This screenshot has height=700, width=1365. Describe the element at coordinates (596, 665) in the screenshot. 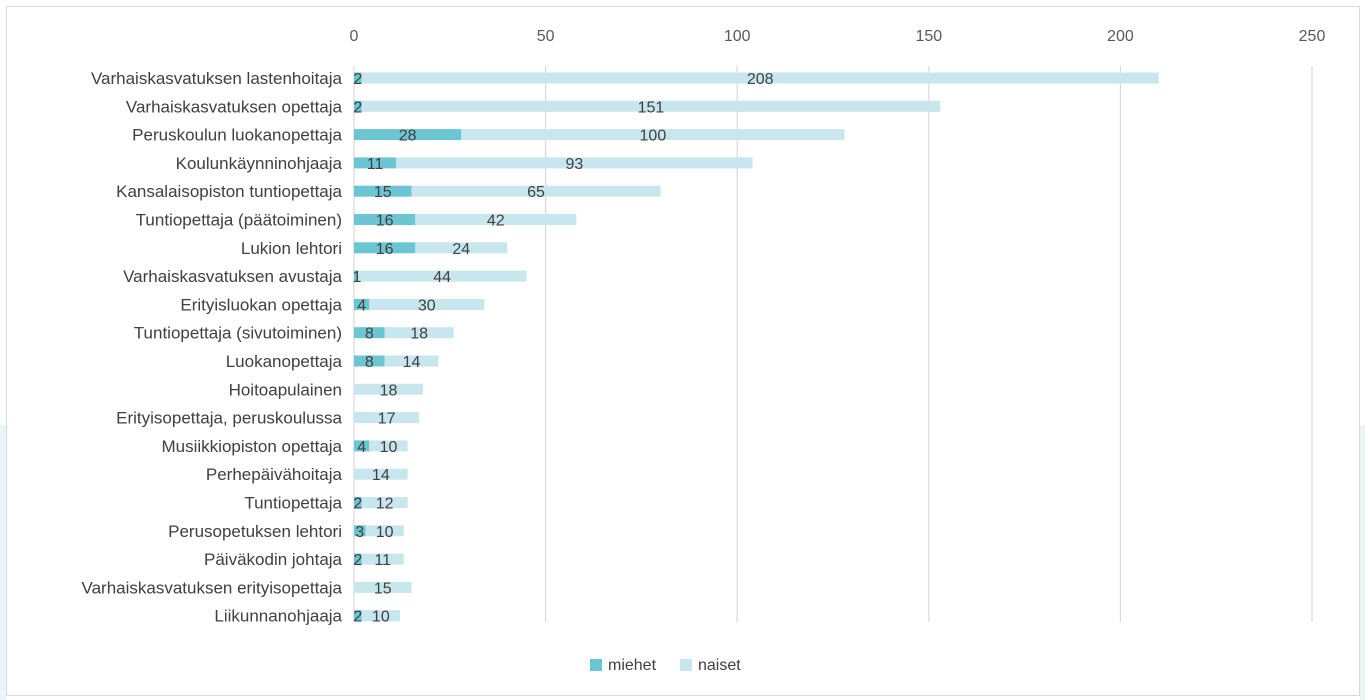

I see `legend-swatch-miehet` at that location.